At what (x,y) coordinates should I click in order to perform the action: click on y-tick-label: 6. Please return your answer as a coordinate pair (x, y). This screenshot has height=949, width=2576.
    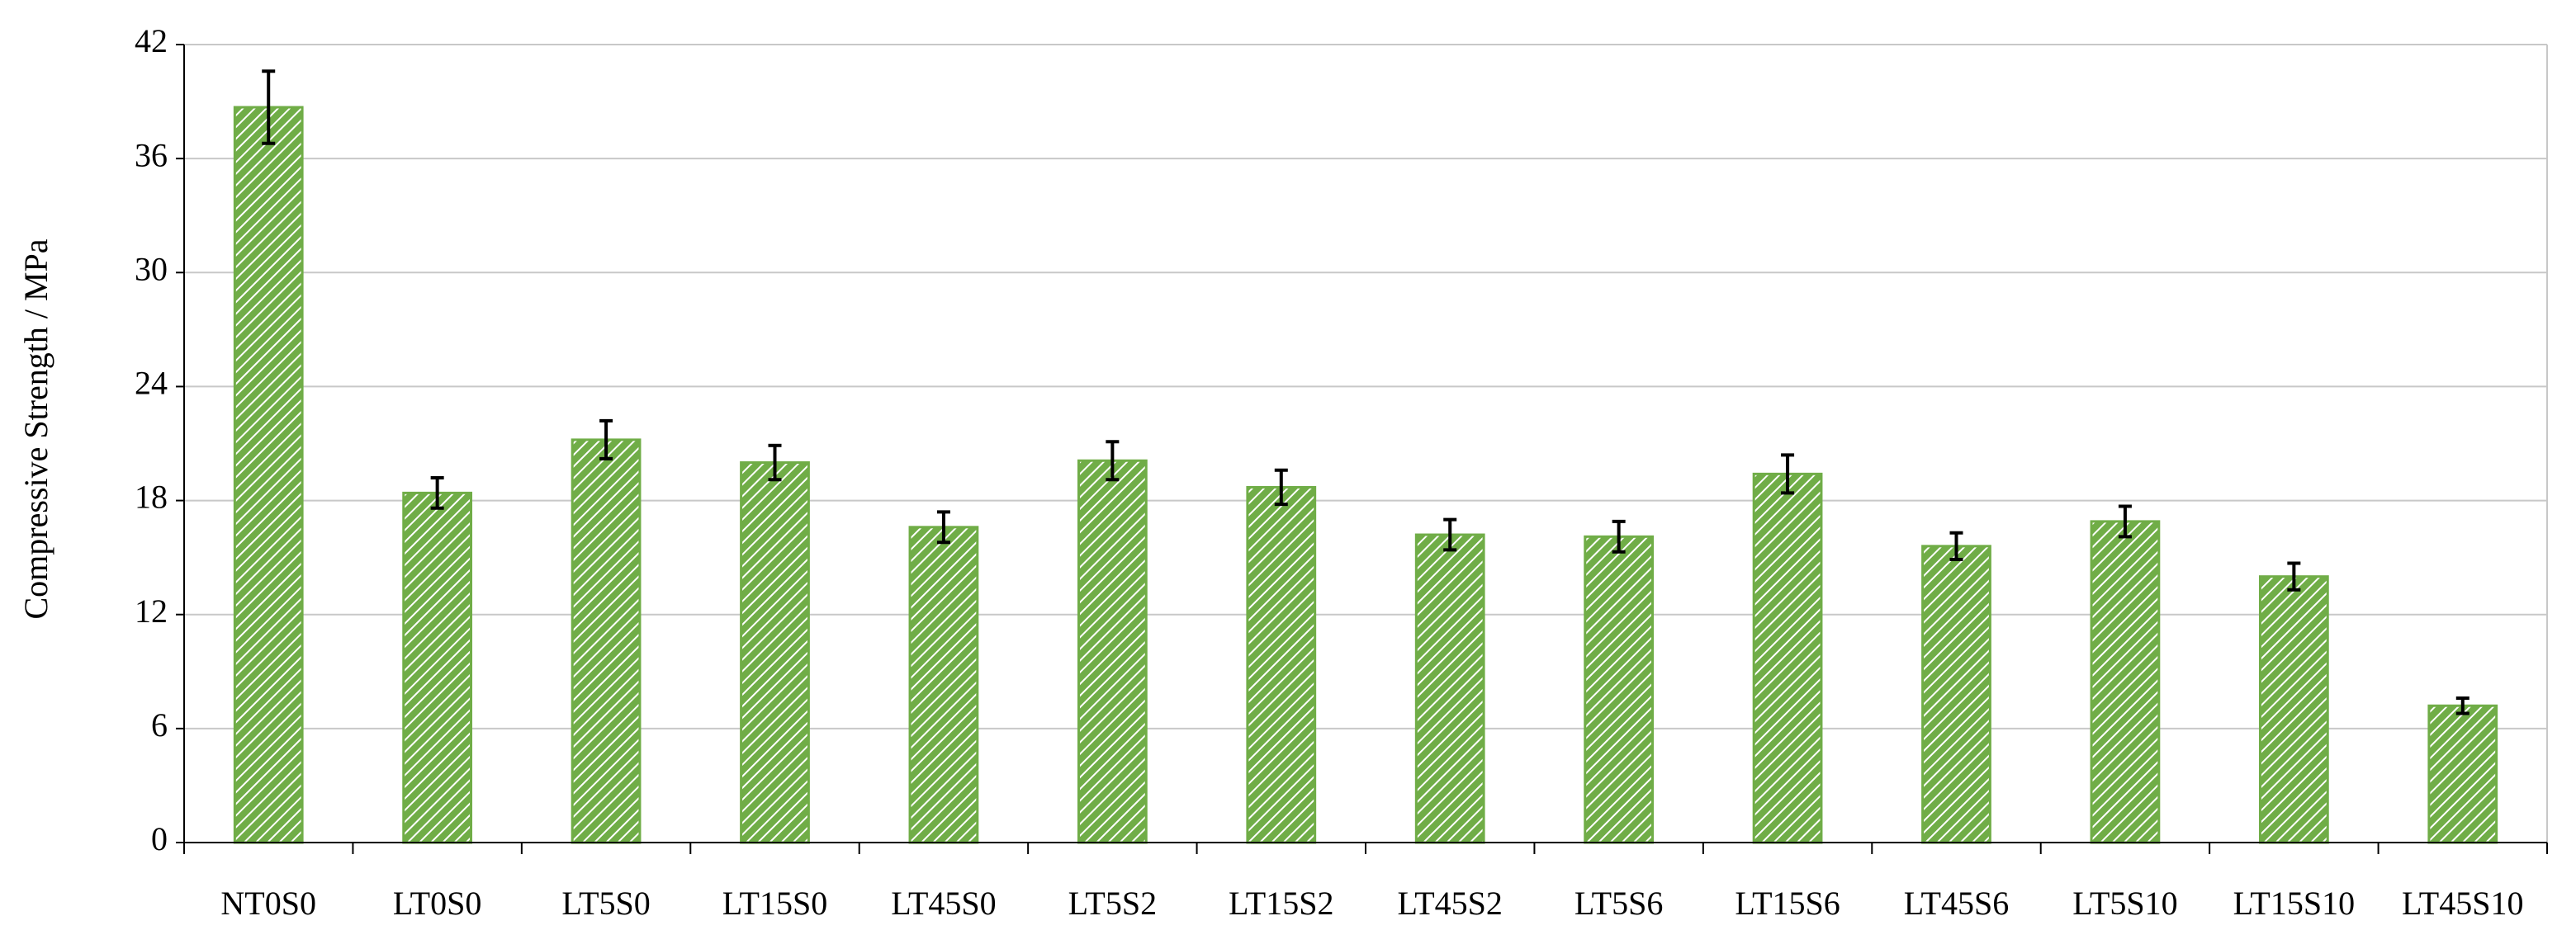
    Looking at the image, I should click on (159, 725).